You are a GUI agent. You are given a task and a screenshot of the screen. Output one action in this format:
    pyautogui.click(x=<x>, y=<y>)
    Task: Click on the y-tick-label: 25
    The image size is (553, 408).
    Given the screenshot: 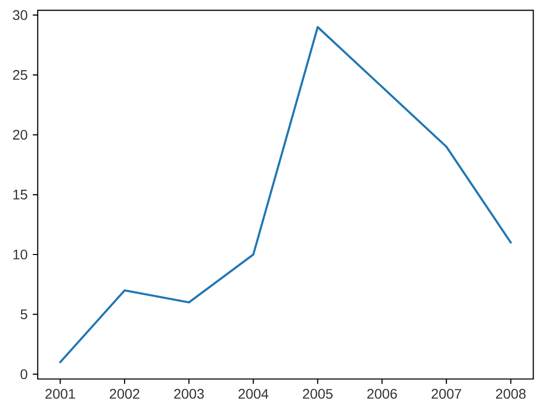 What is the action you would take?
    pyautogui.click(x=20, y=75)
    